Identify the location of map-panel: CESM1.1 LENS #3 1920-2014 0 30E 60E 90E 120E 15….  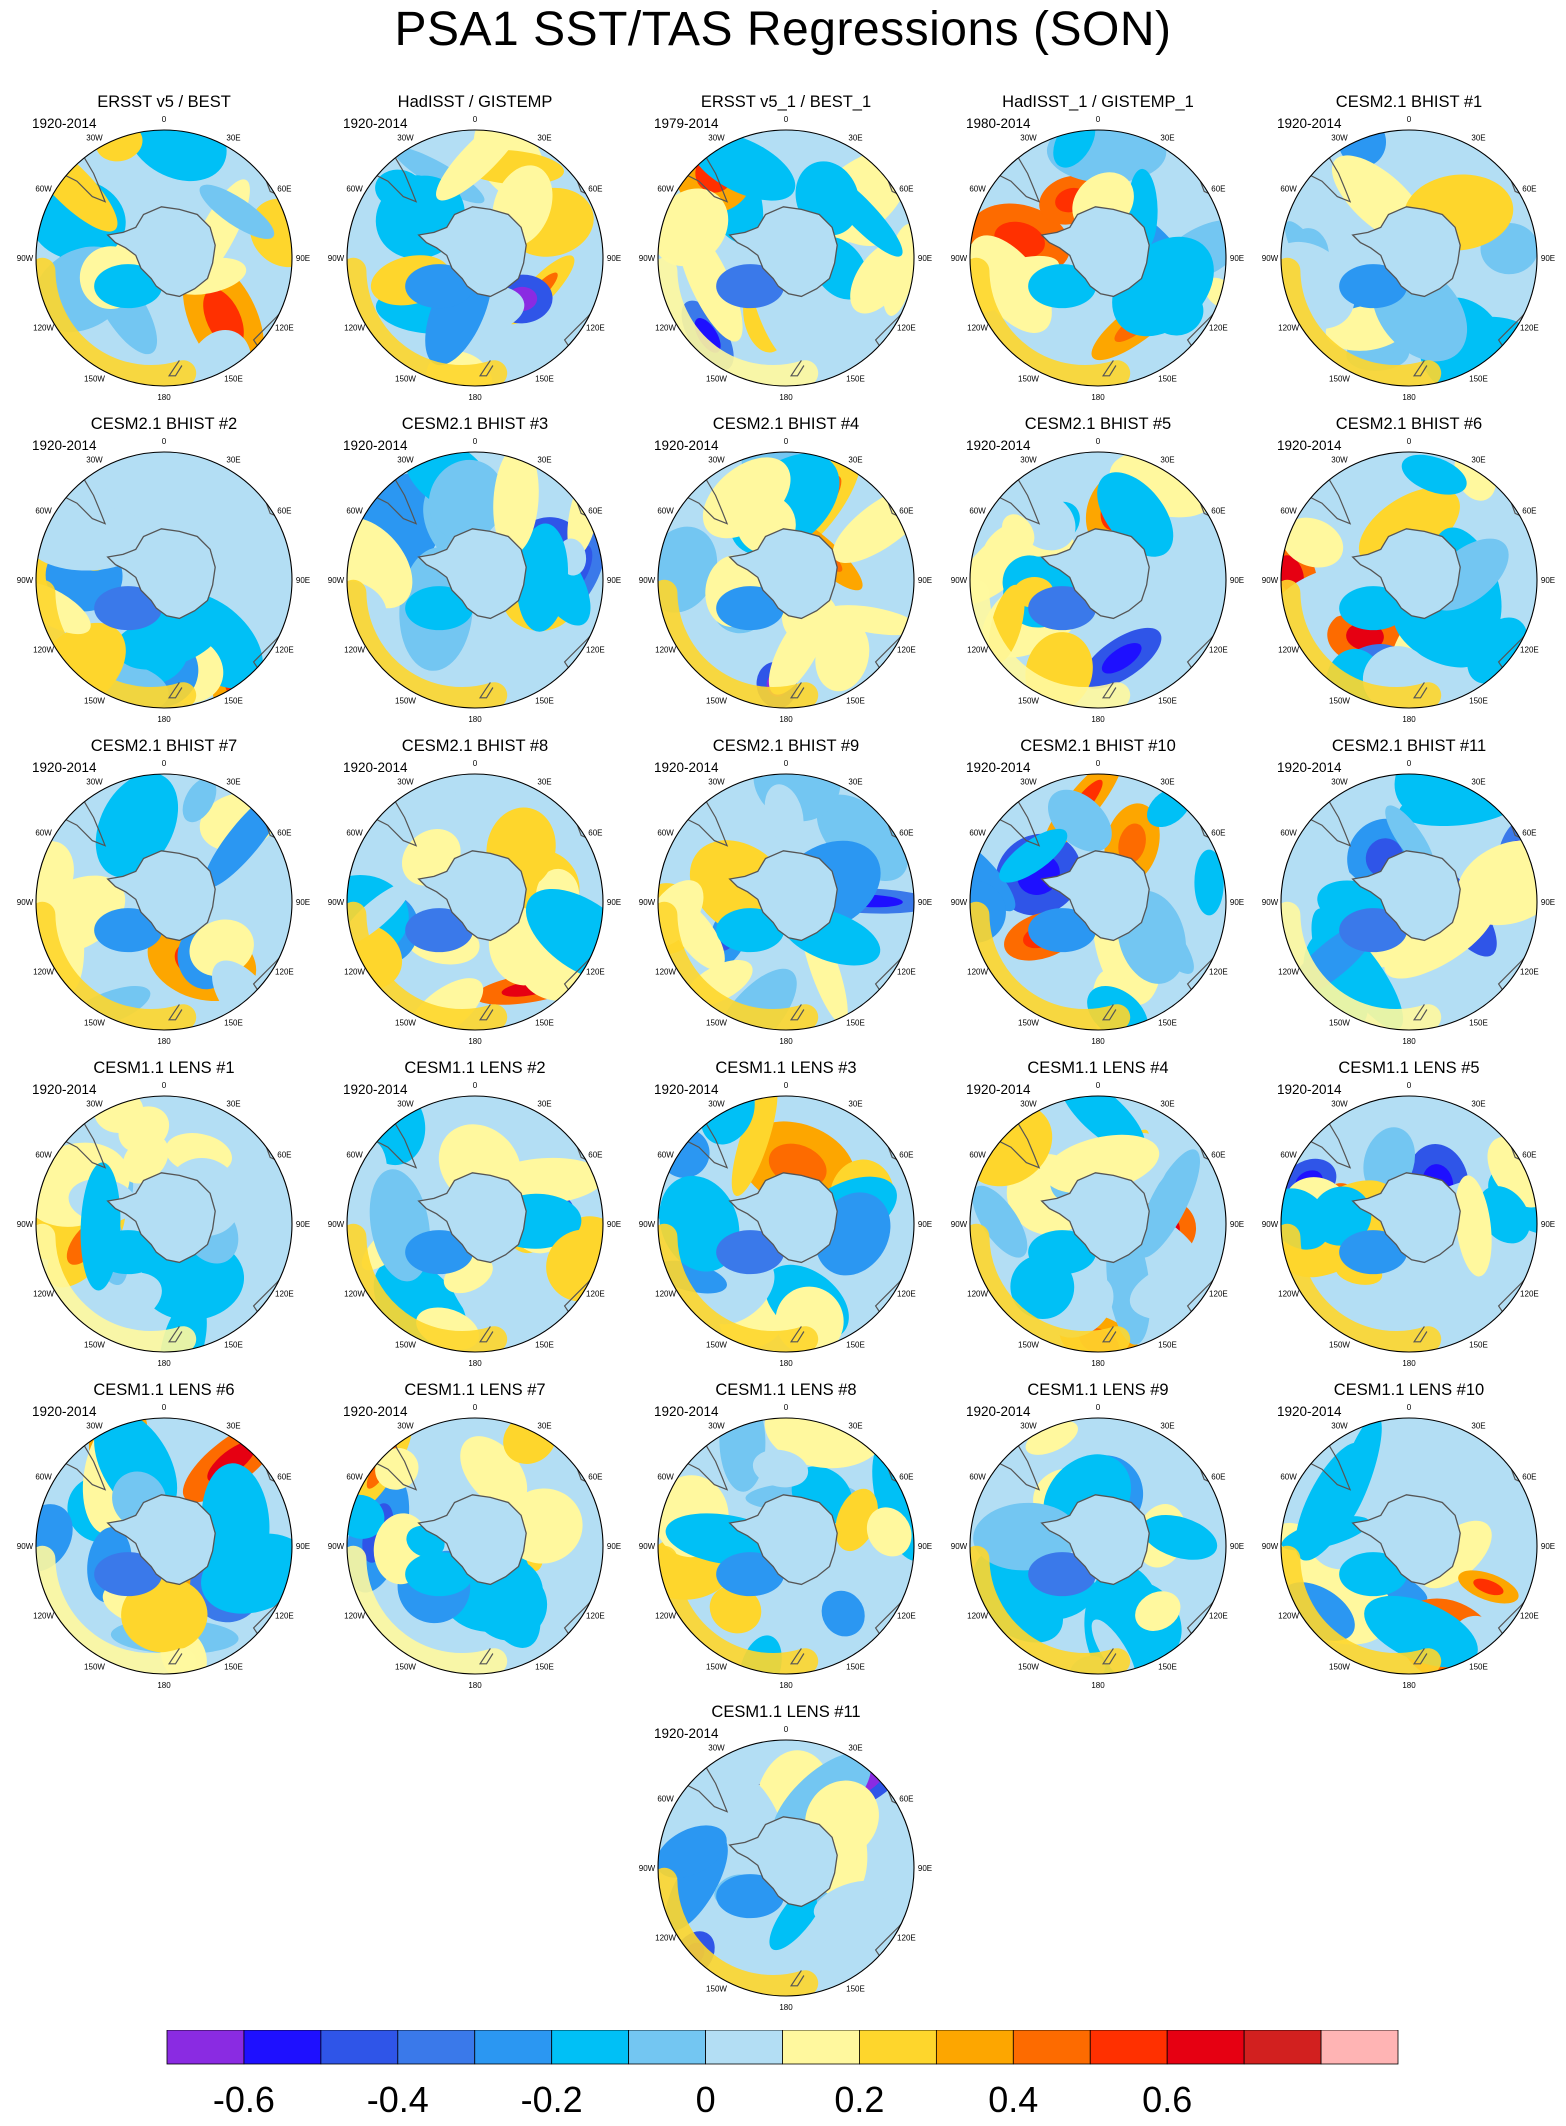
(786, 1218).